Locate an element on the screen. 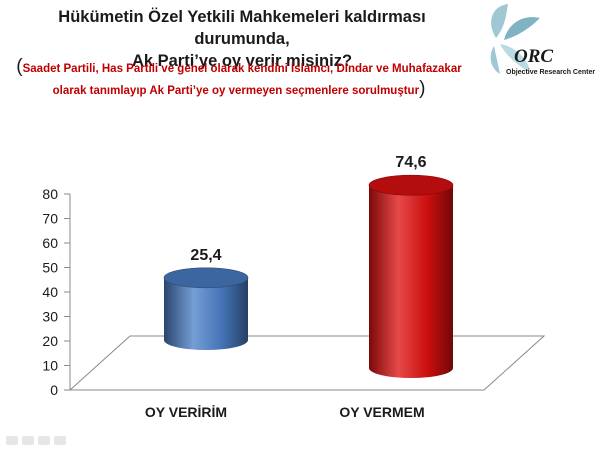 This screenshot has width=600, height=451. leaf-swirl-icon: ORC Objective Research Center is located at coordinates (542, 40).